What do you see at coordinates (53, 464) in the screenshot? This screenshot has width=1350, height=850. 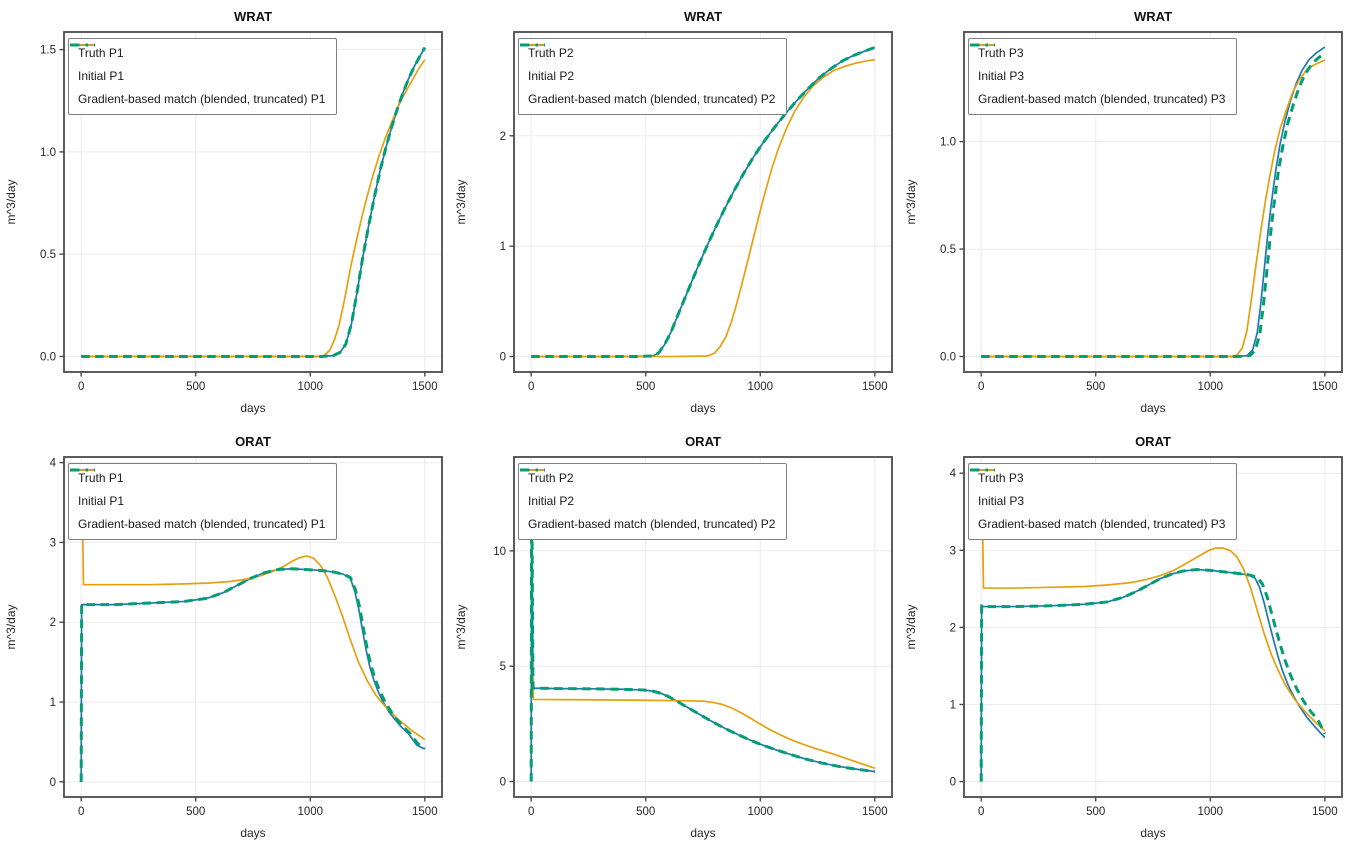 I see `y-tick-label: 4` at bounding box center [53, 464].